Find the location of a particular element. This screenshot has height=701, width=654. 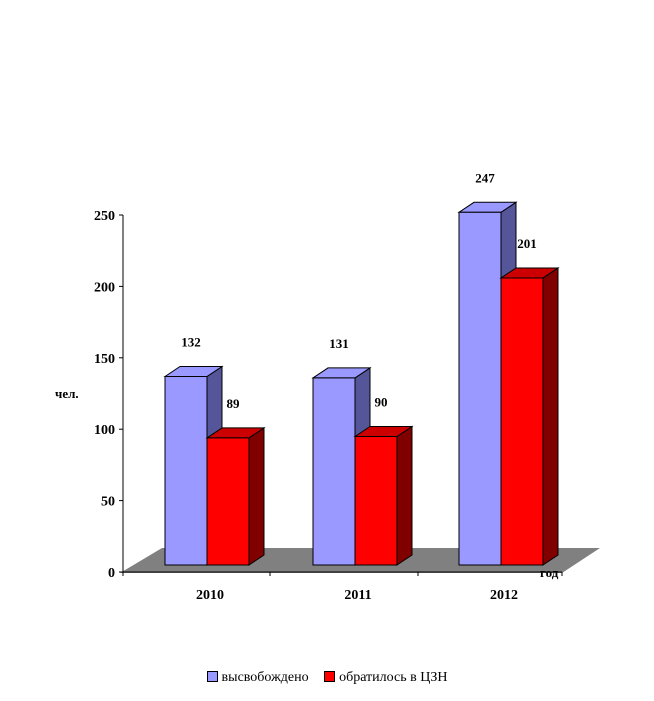

legend-swatch-applied is located at coordinates (330, 677).